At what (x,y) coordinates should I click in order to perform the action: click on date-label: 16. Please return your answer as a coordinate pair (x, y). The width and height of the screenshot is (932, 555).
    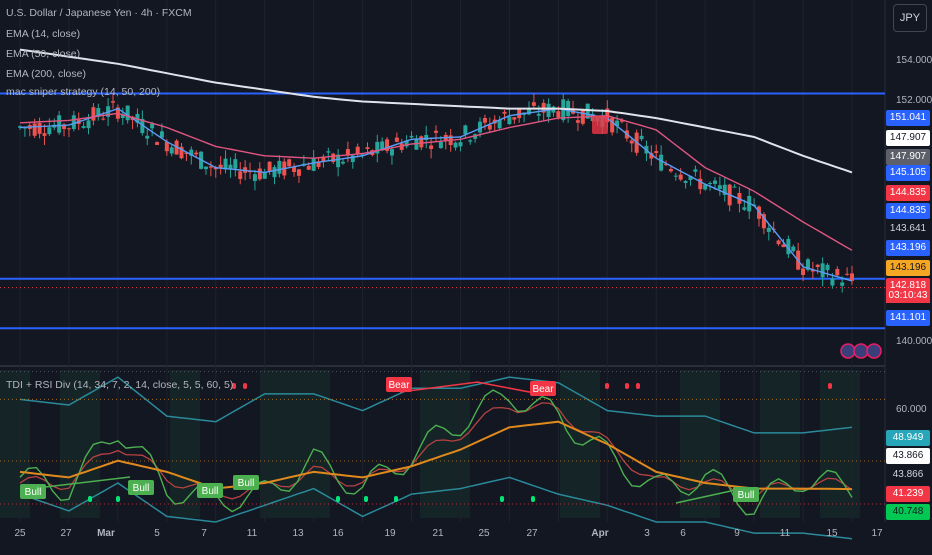
    Looking at the image, I should click on (338, 533).